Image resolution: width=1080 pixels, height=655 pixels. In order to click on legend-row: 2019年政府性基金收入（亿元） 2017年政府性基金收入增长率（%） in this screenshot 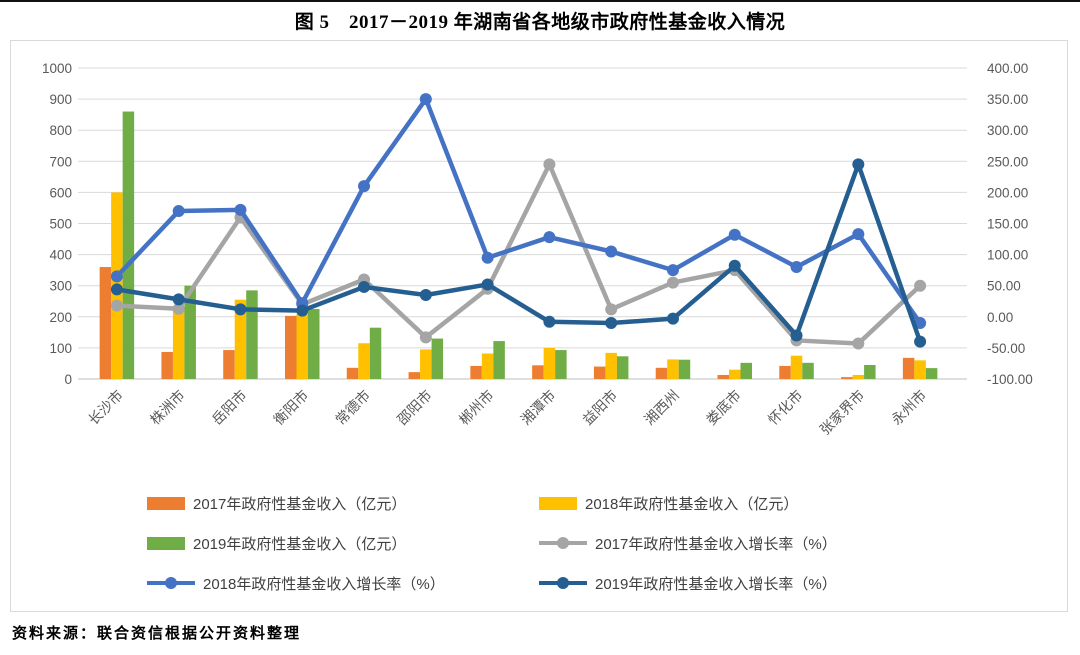, I will do `click(539, 543)`.